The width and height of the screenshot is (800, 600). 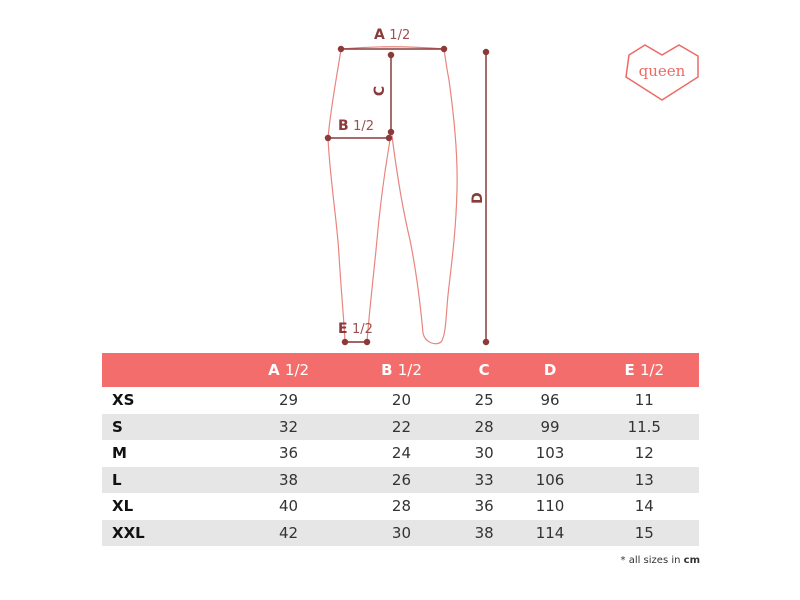 What do you see at coordinates (289, 426) in the screenshot?
I see `measurement-cell: 32` at bounding box center [289, 426].